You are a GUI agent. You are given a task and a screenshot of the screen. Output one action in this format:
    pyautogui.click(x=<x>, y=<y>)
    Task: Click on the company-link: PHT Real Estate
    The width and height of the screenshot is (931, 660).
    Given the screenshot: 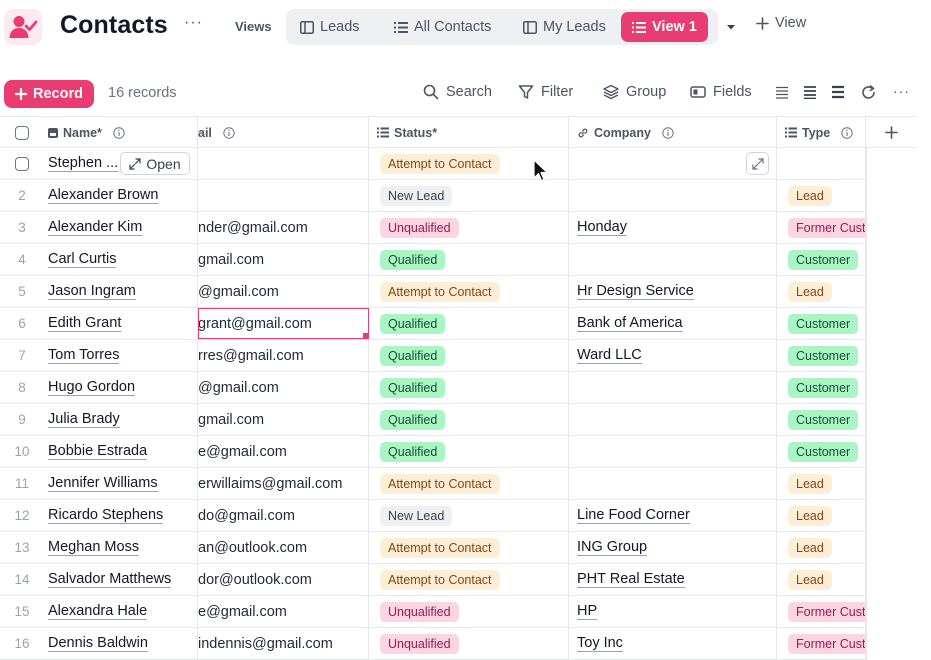 What is the action you would take?
    pyautogui.click(x=631, y=579)
    